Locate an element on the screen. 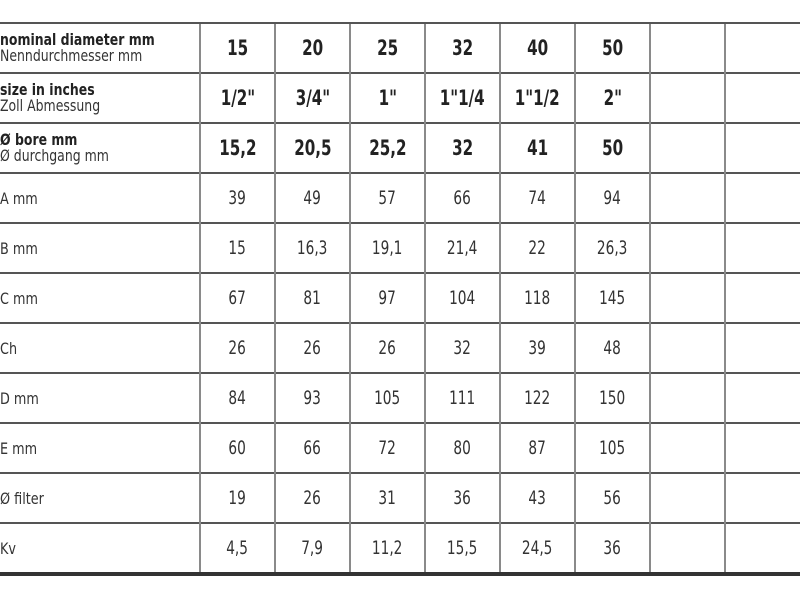  row-label: Ø filter is located at coordinates (100, 497).